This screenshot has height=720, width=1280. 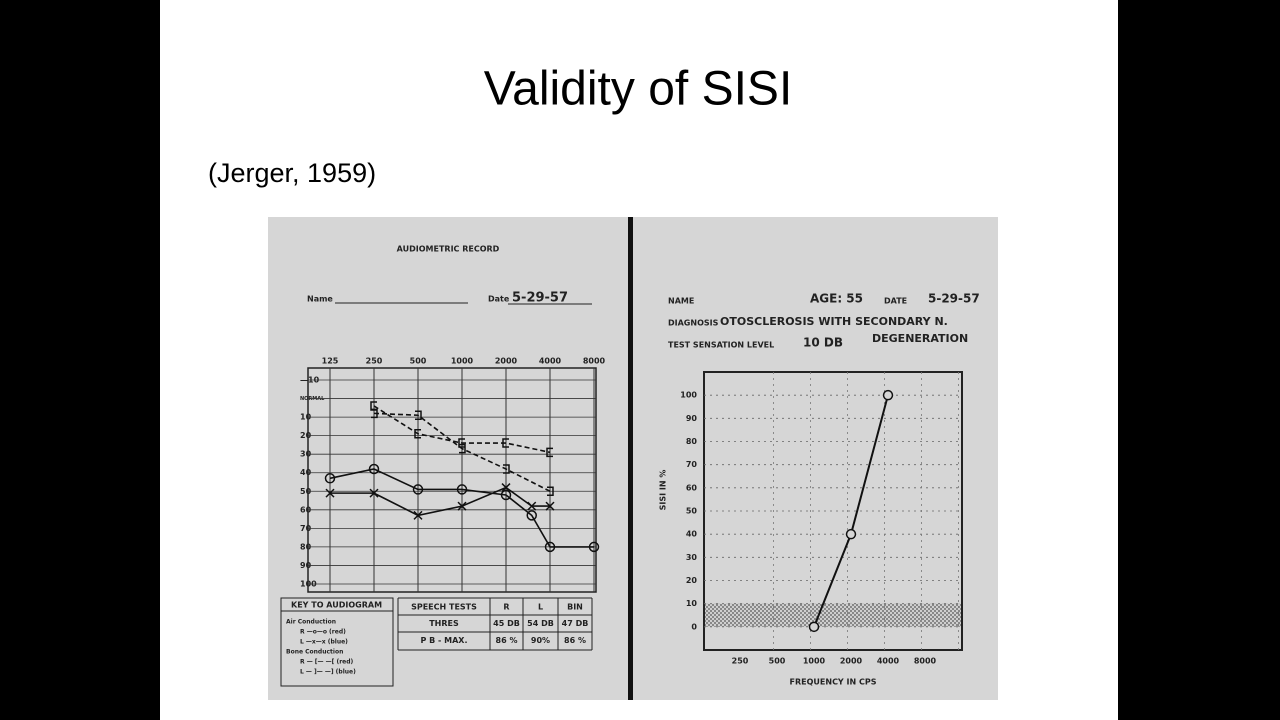 I want to click on table-cell: 47 DB, so click(x=575, y=623).